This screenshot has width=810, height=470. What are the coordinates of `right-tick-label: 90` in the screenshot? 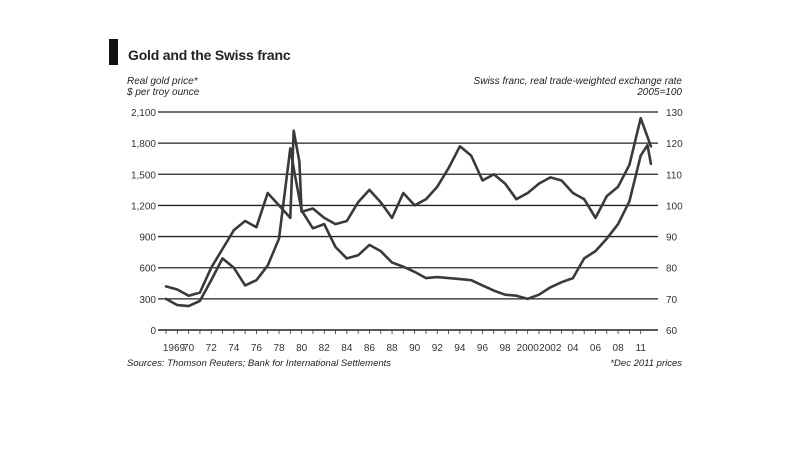 It's located at (672, 238).